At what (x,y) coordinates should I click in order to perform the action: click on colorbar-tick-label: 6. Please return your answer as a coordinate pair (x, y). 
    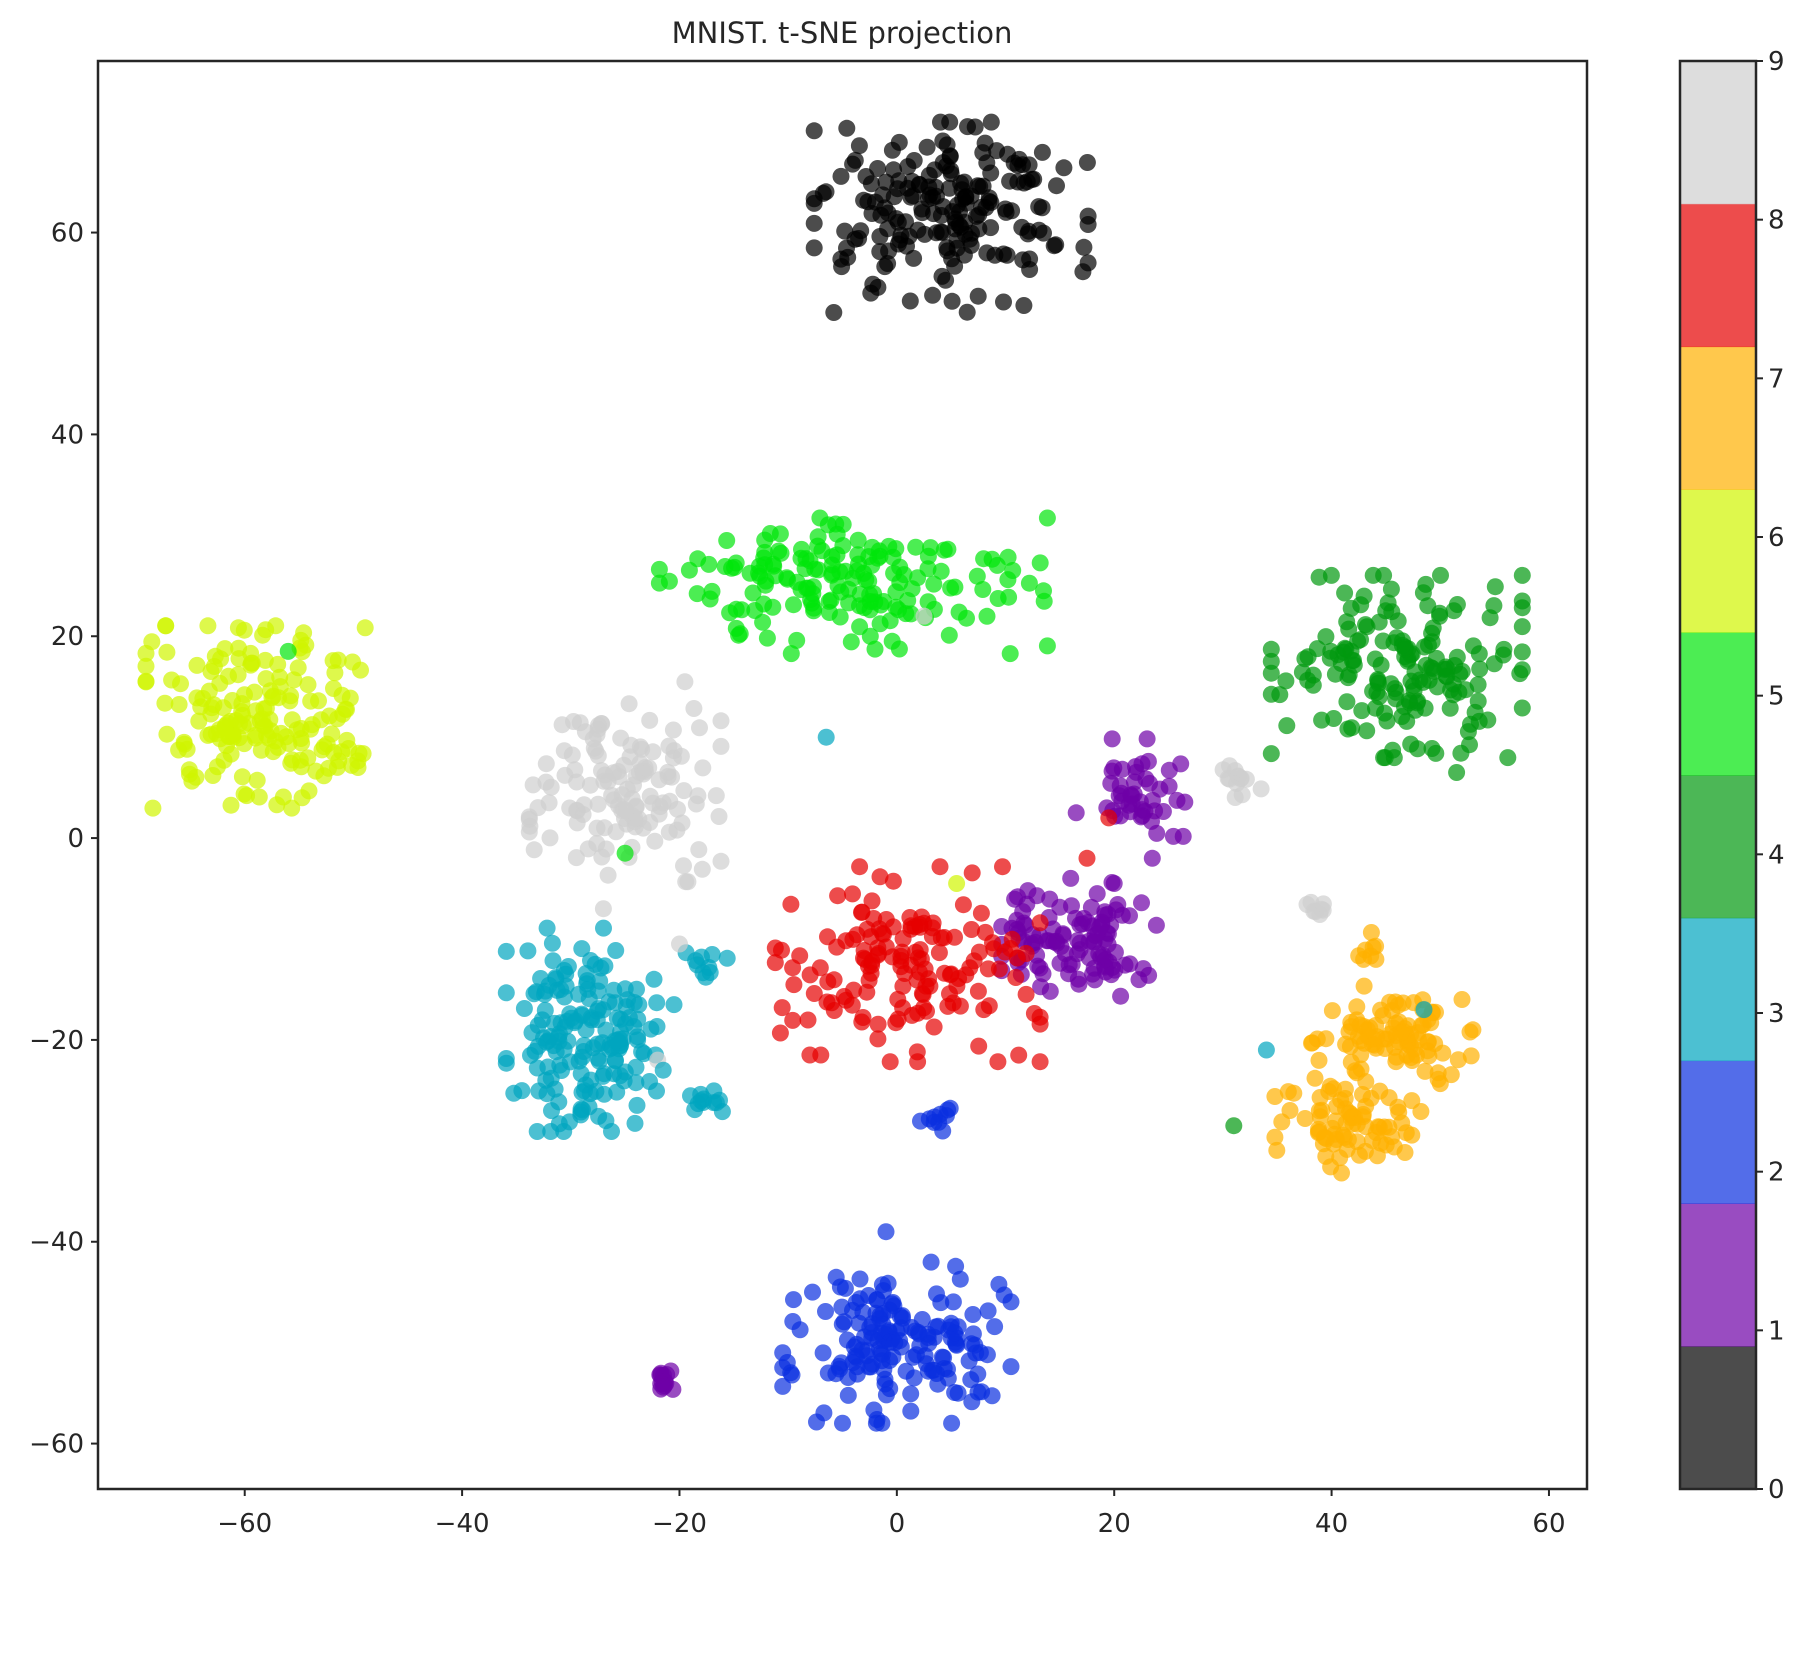
    Looking at the image, I should click on (1776, 538).